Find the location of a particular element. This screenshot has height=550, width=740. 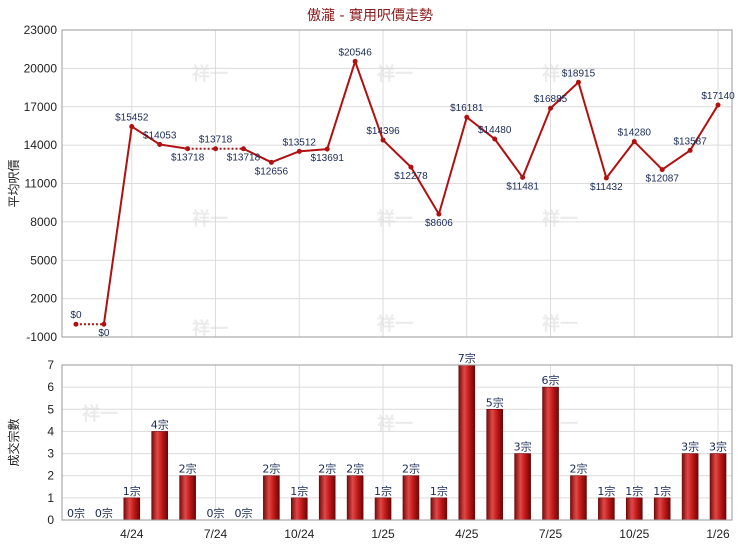

line-ytick-label: 11000 is located at coordinates (41, 184).